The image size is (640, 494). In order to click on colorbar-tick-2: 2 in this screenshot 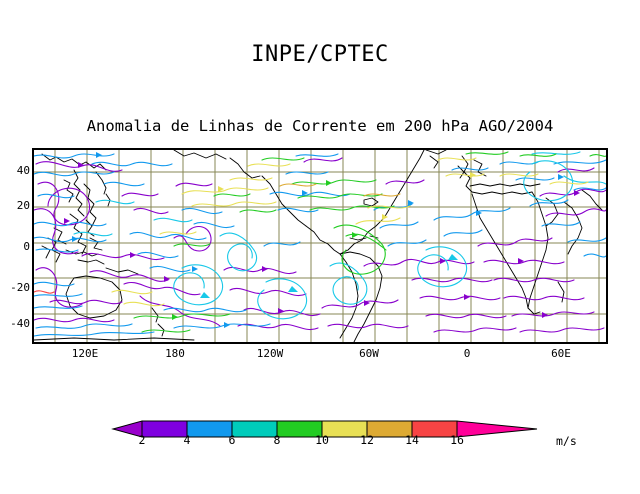, I will do `click(142, 440)`.